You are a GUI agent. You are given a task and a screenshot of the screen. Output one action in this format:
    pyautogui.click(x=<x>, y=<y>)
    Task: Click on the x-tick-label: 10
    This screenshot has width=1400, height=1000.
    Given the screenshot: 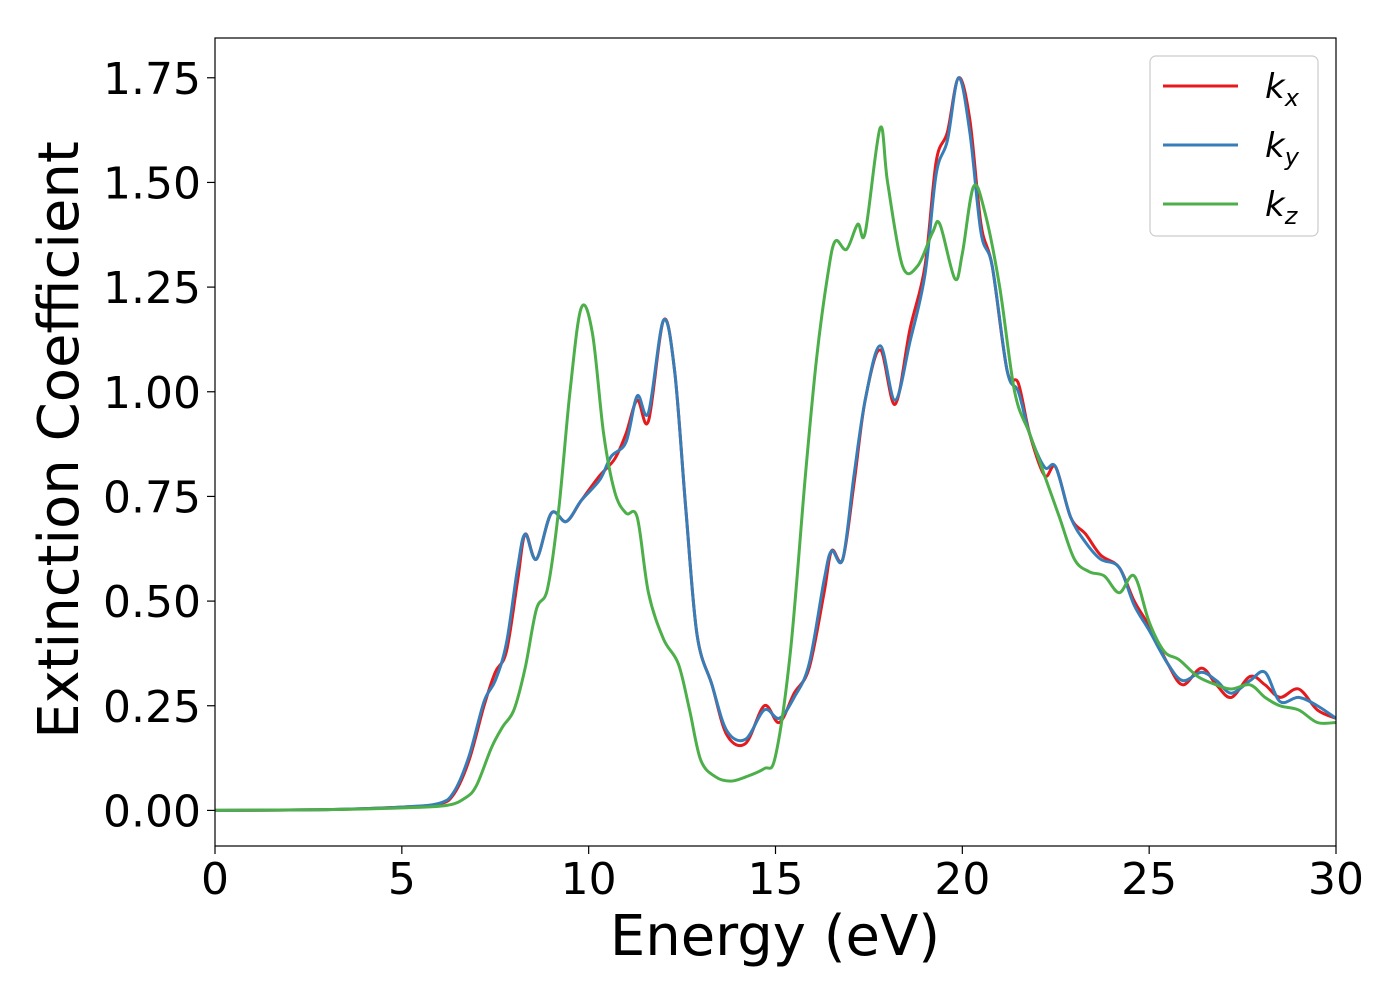 What is the action you would take?
    pyautogui.click(x=589, y=879)
    